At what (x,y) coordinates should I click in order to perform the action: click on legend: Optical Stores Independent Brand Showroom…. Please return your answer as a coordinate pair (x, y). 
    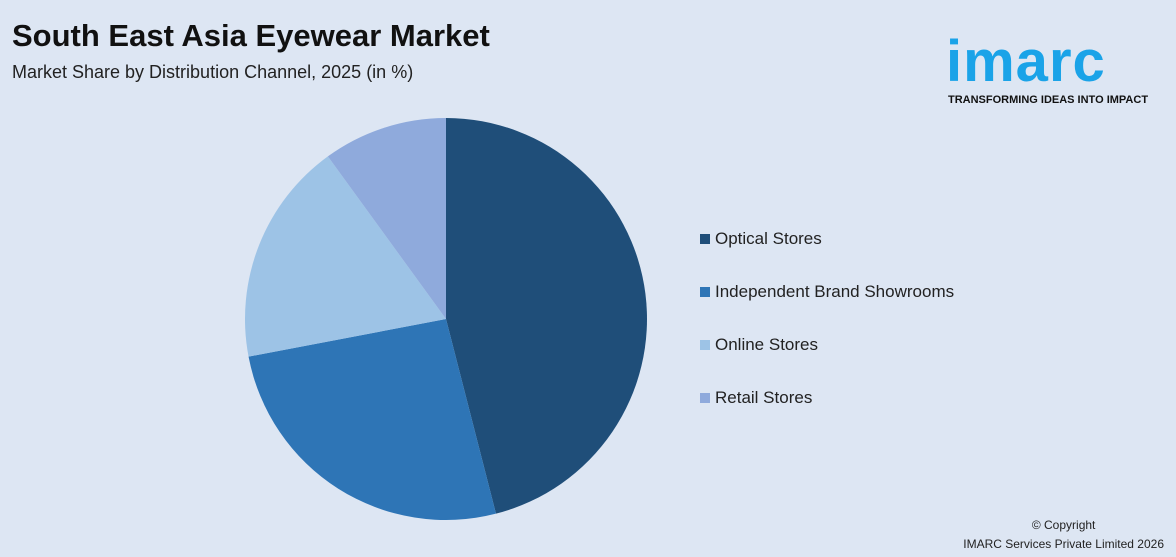
    Looking at the image, I should click on (827, 318).